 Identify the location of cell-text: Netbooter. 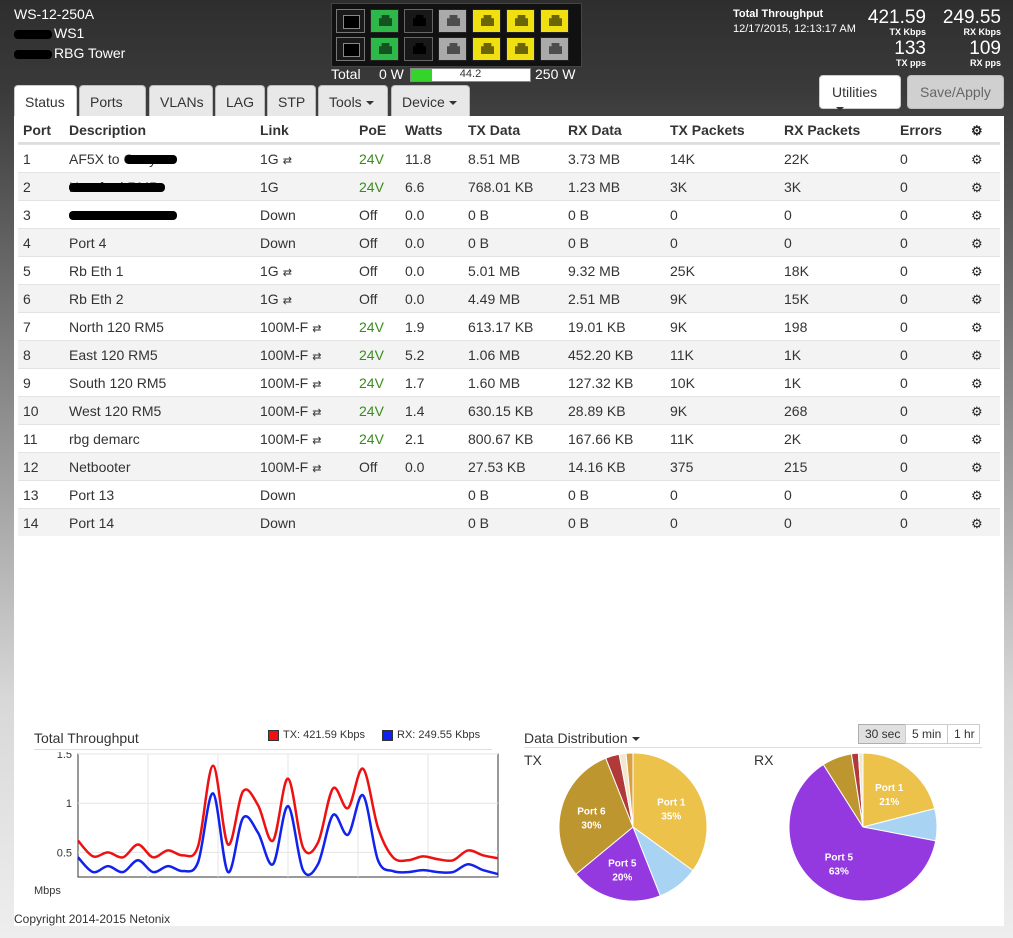
(100, 467).